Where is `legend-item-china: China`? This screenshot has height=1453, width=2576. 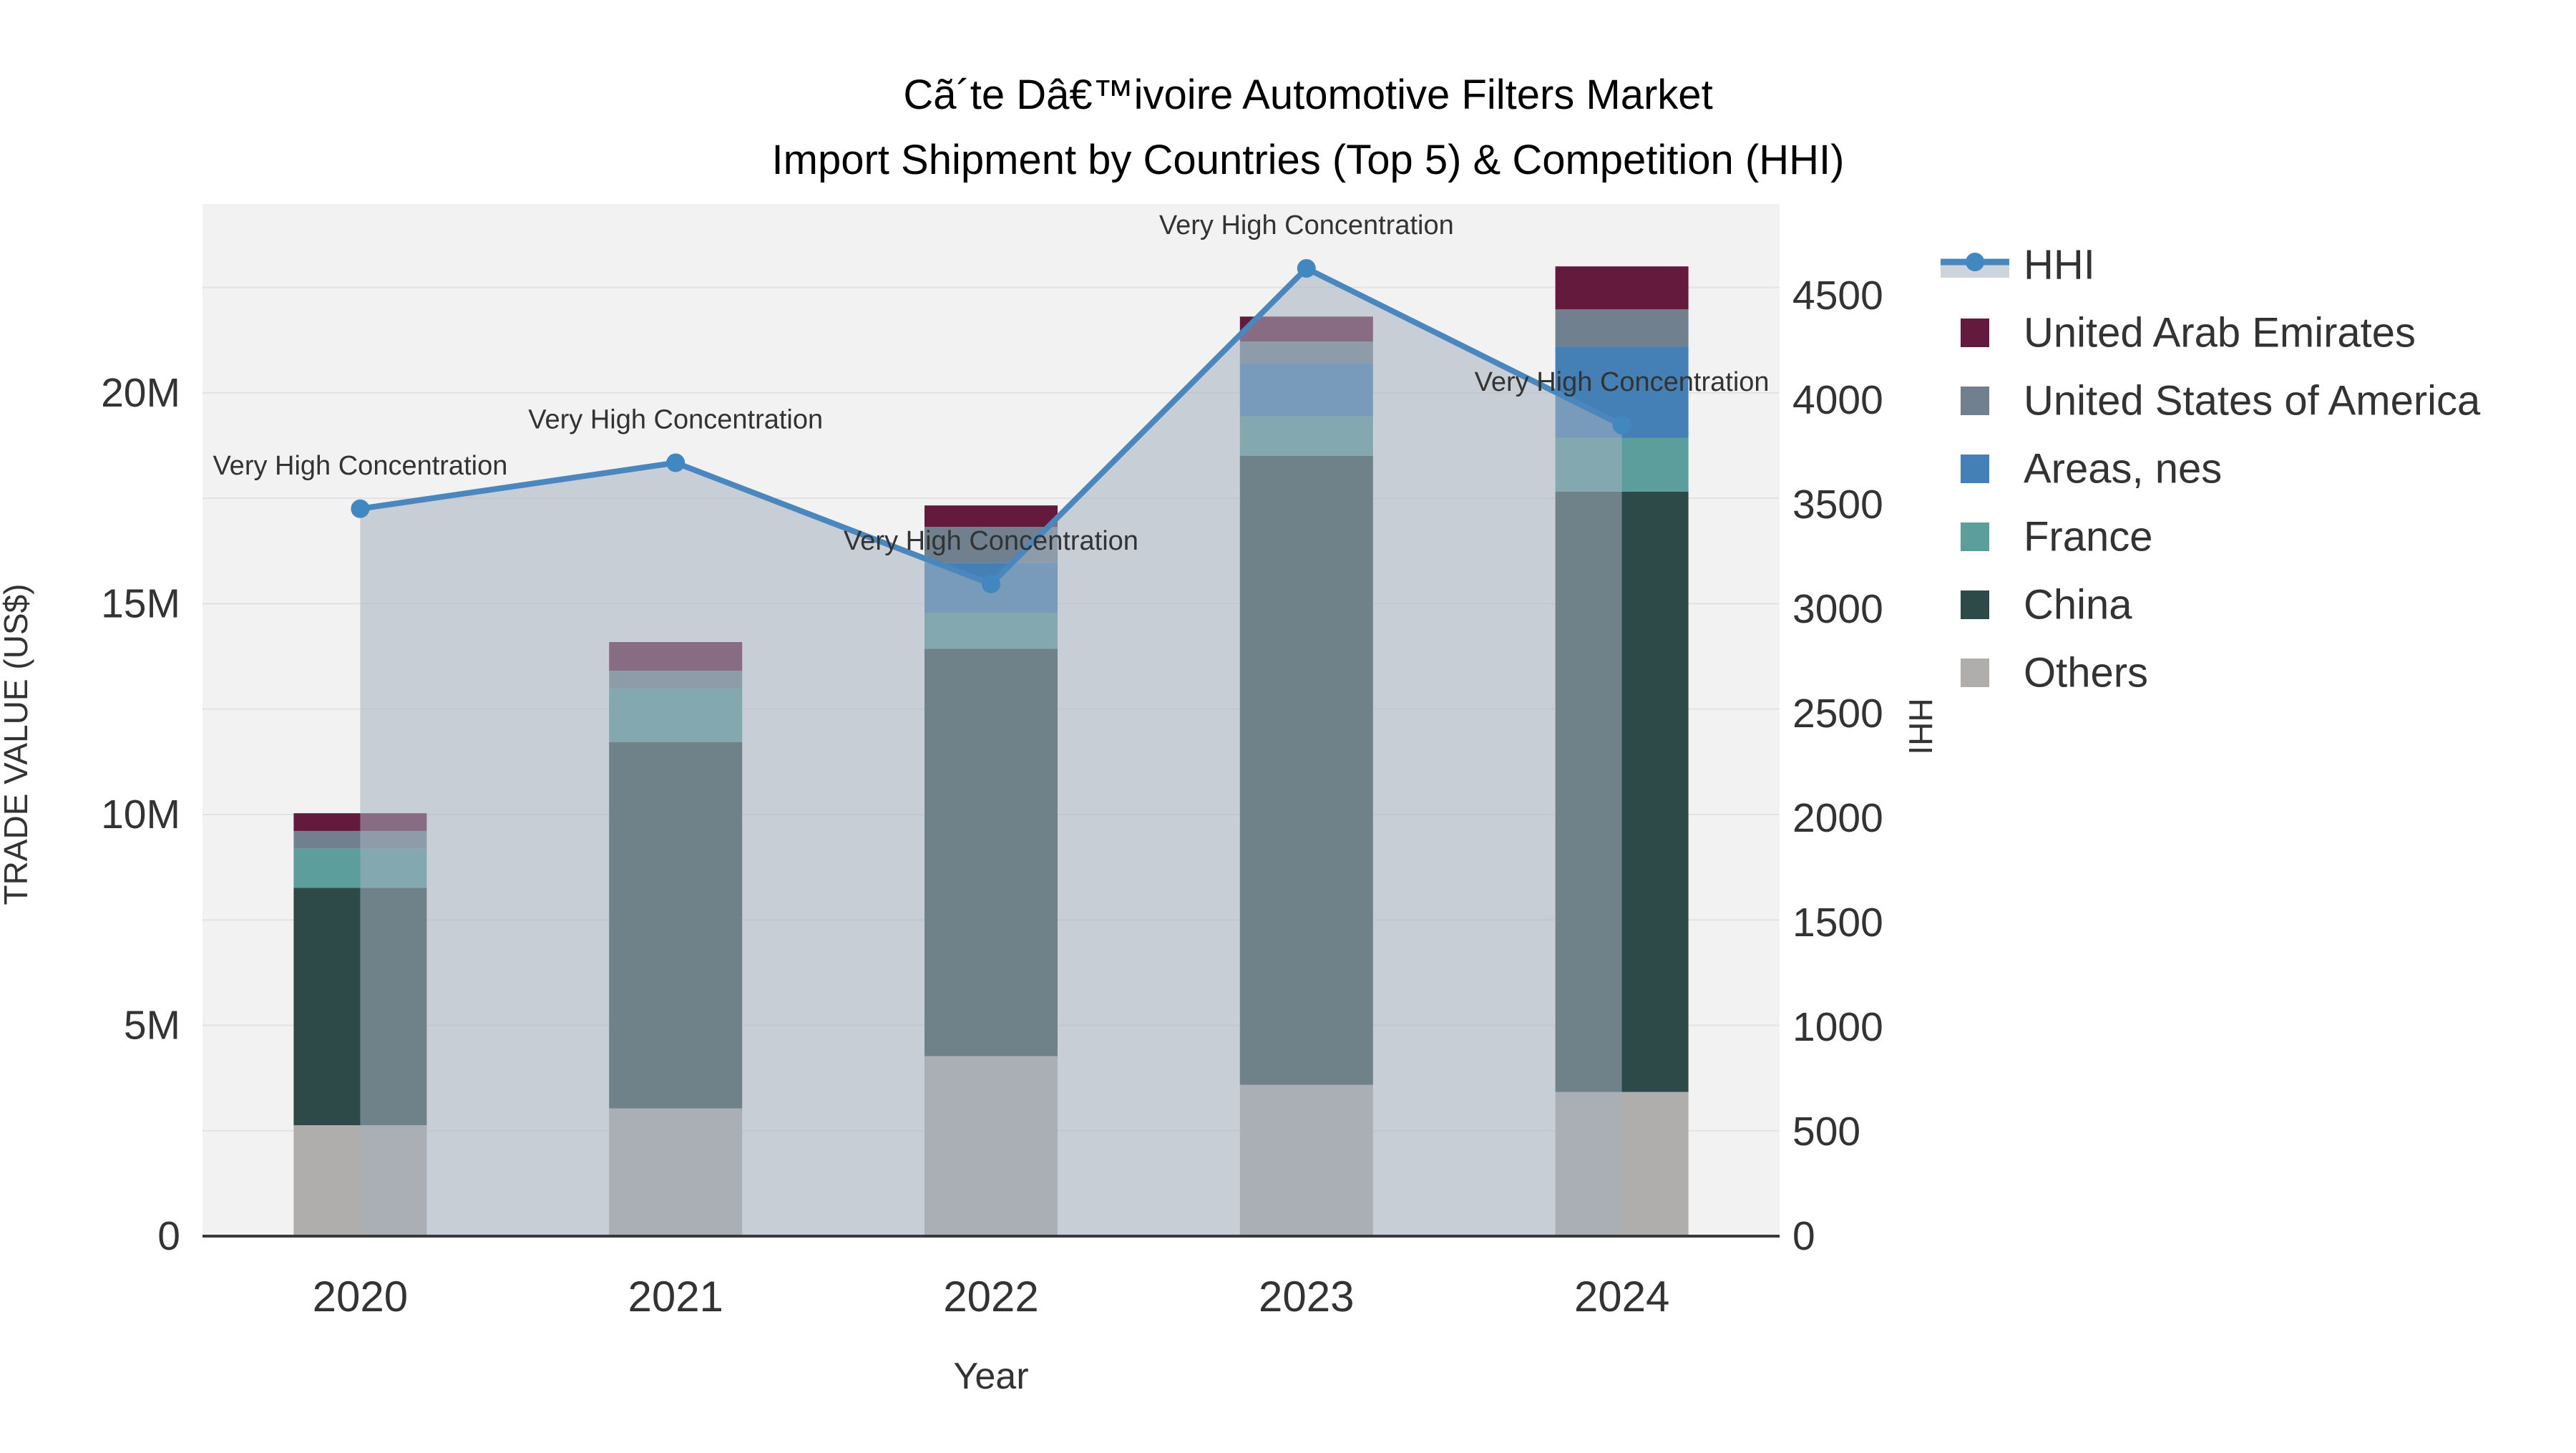
legend-item-china: China is located at coordinates (2046, 605).